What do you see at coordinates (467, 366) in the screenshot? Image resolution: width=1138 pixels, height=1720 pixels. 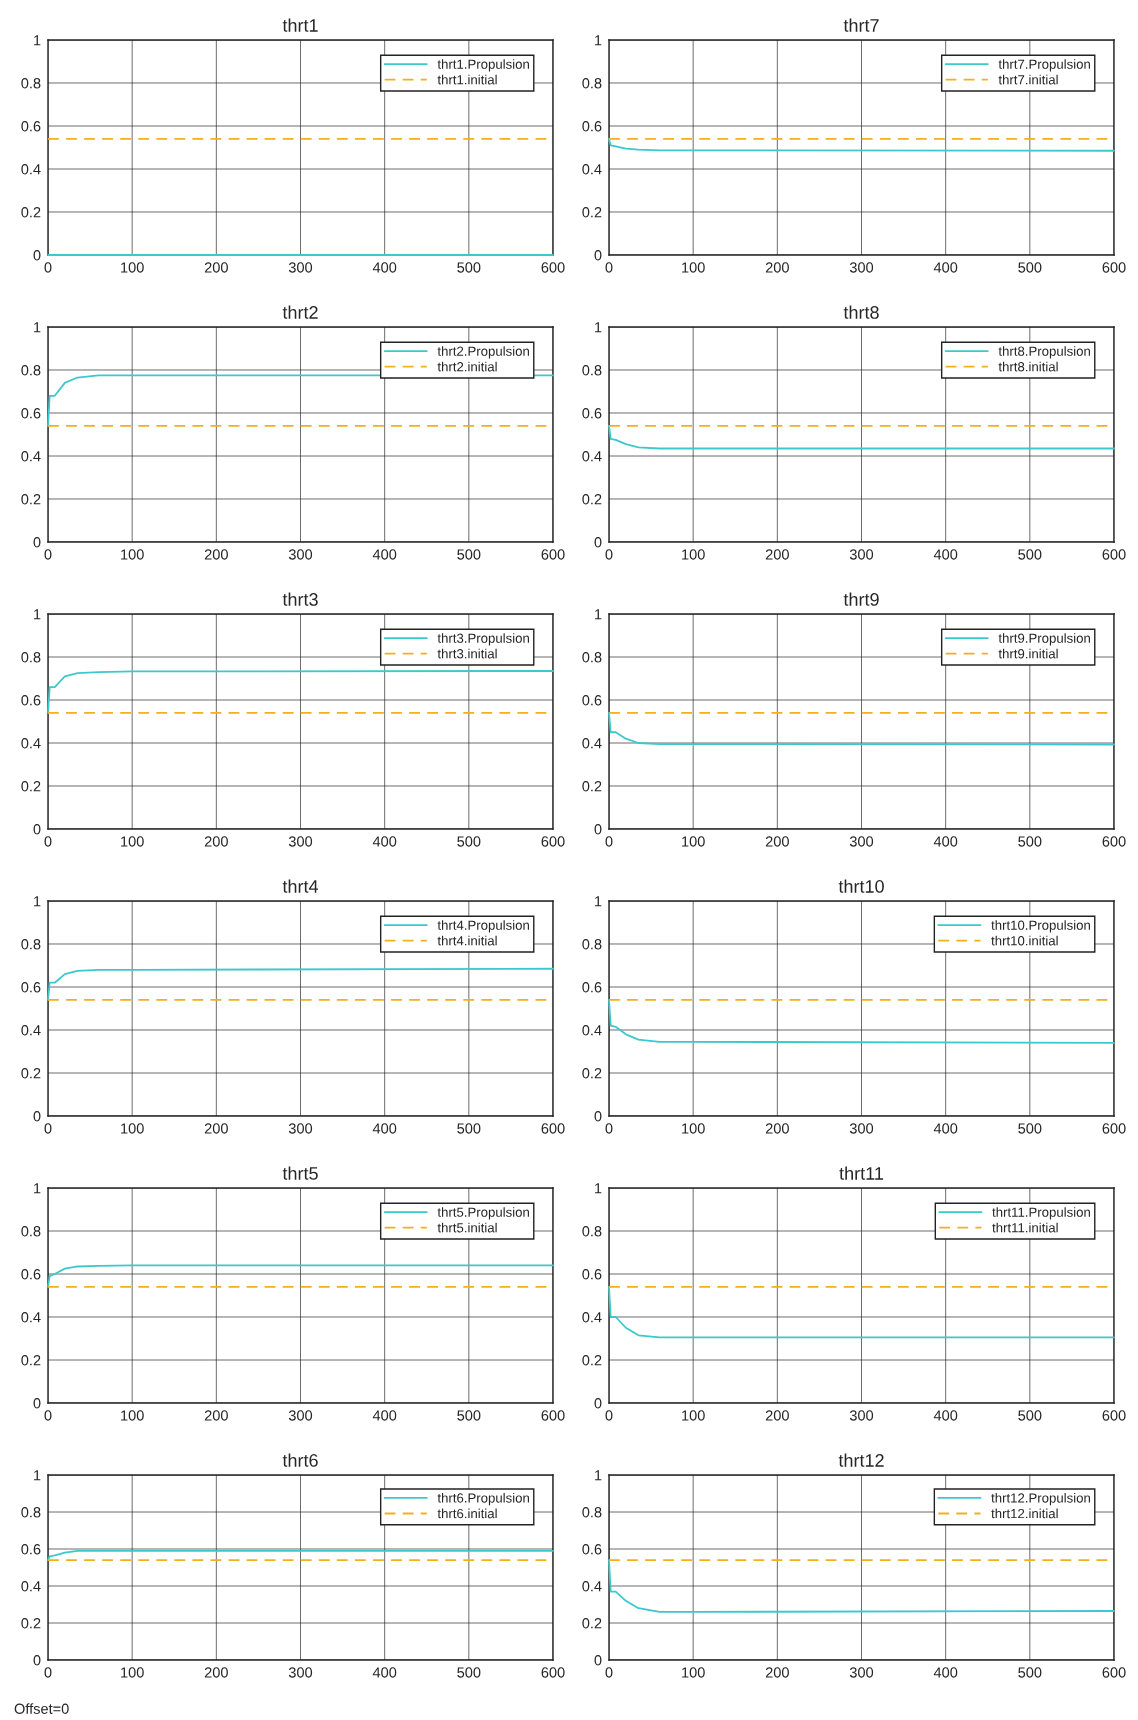 I see `legend-label: thrt2.initial` at bounding box center [467, 366].